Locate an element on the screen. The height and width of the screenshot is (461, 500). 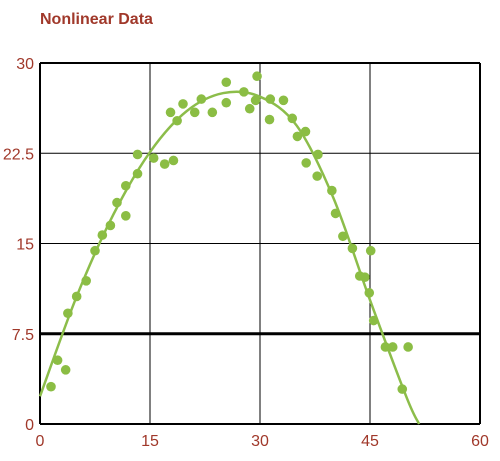
y-tick-label-4: 30 is located at coordinates (25, 64).